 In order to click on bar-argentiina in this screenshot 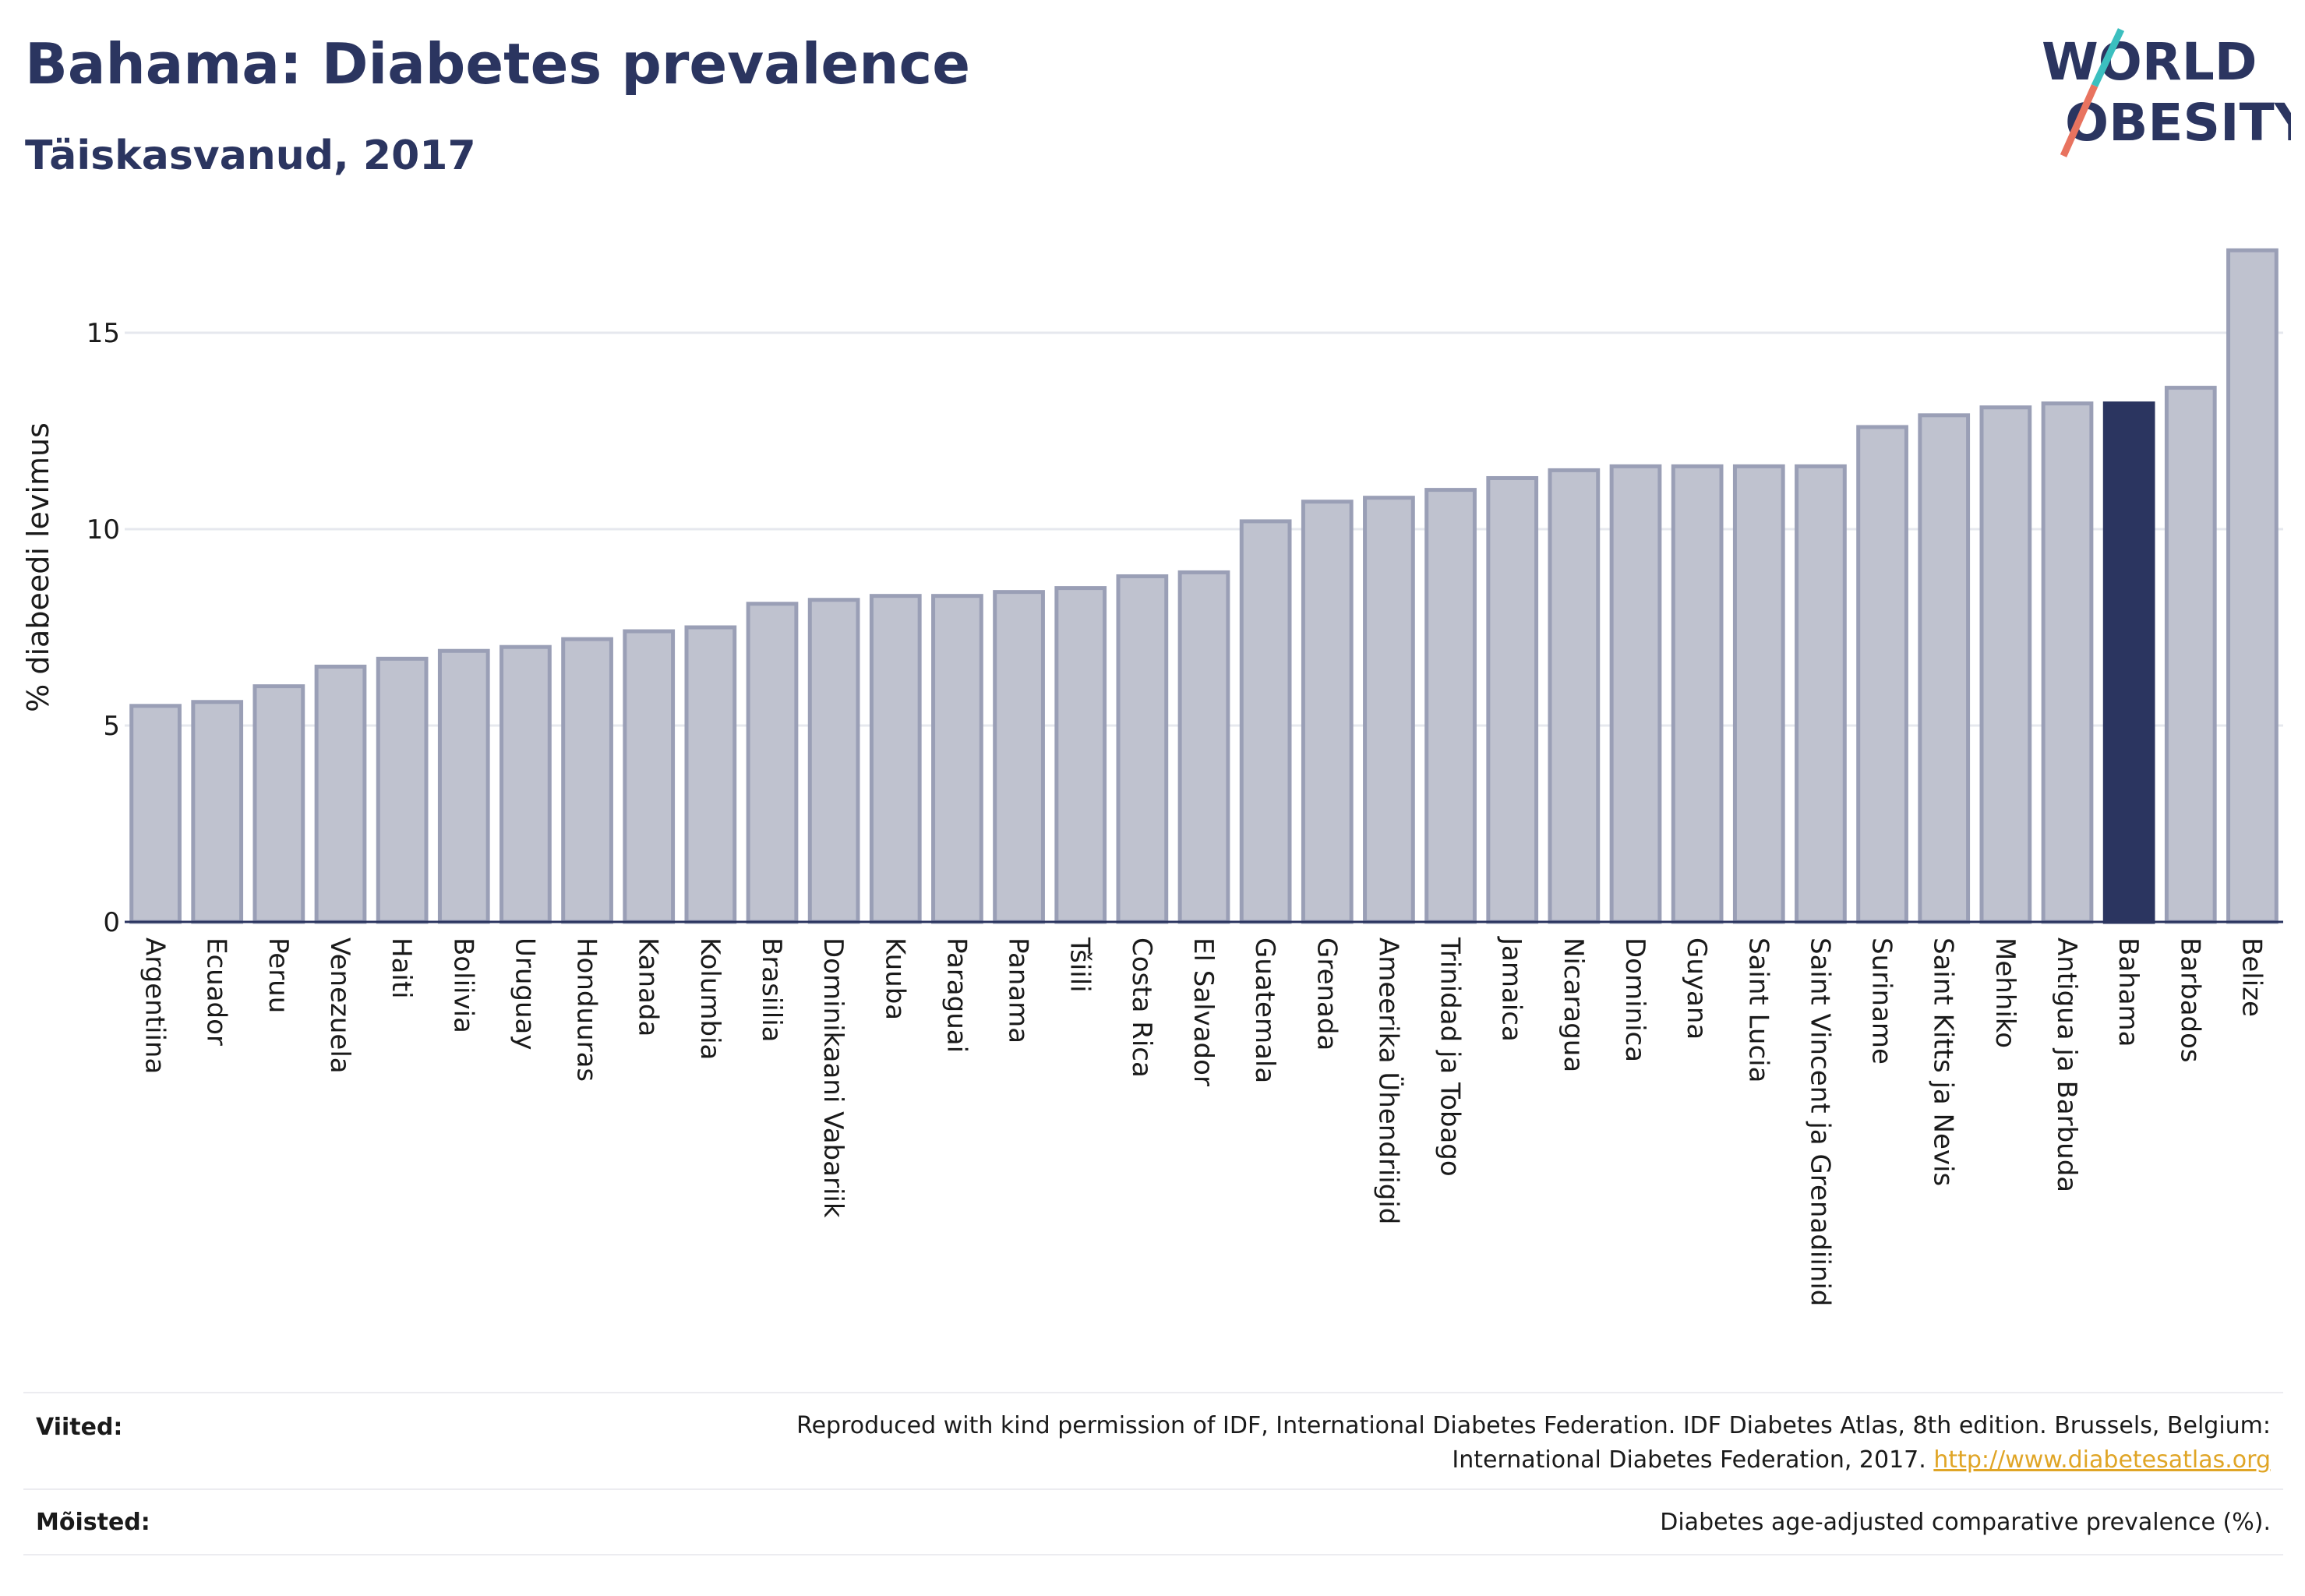, I will do `click(155, 814)`.